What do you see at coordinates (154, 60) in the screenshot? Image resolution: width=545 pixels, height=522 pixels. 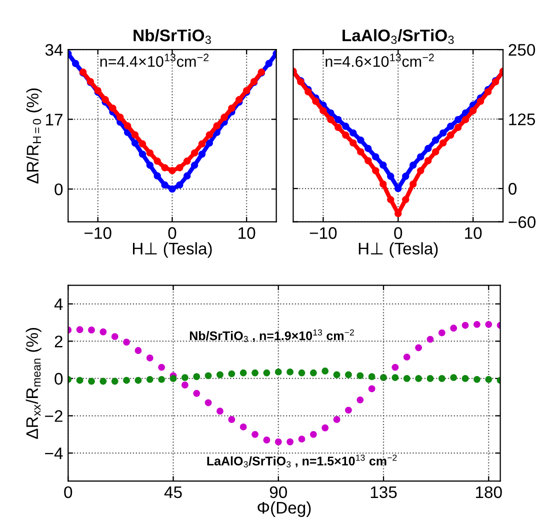 I see `annotation: n=4.4×10$^{13}$cm$^{−2}$` at bounding box center [154, 60].